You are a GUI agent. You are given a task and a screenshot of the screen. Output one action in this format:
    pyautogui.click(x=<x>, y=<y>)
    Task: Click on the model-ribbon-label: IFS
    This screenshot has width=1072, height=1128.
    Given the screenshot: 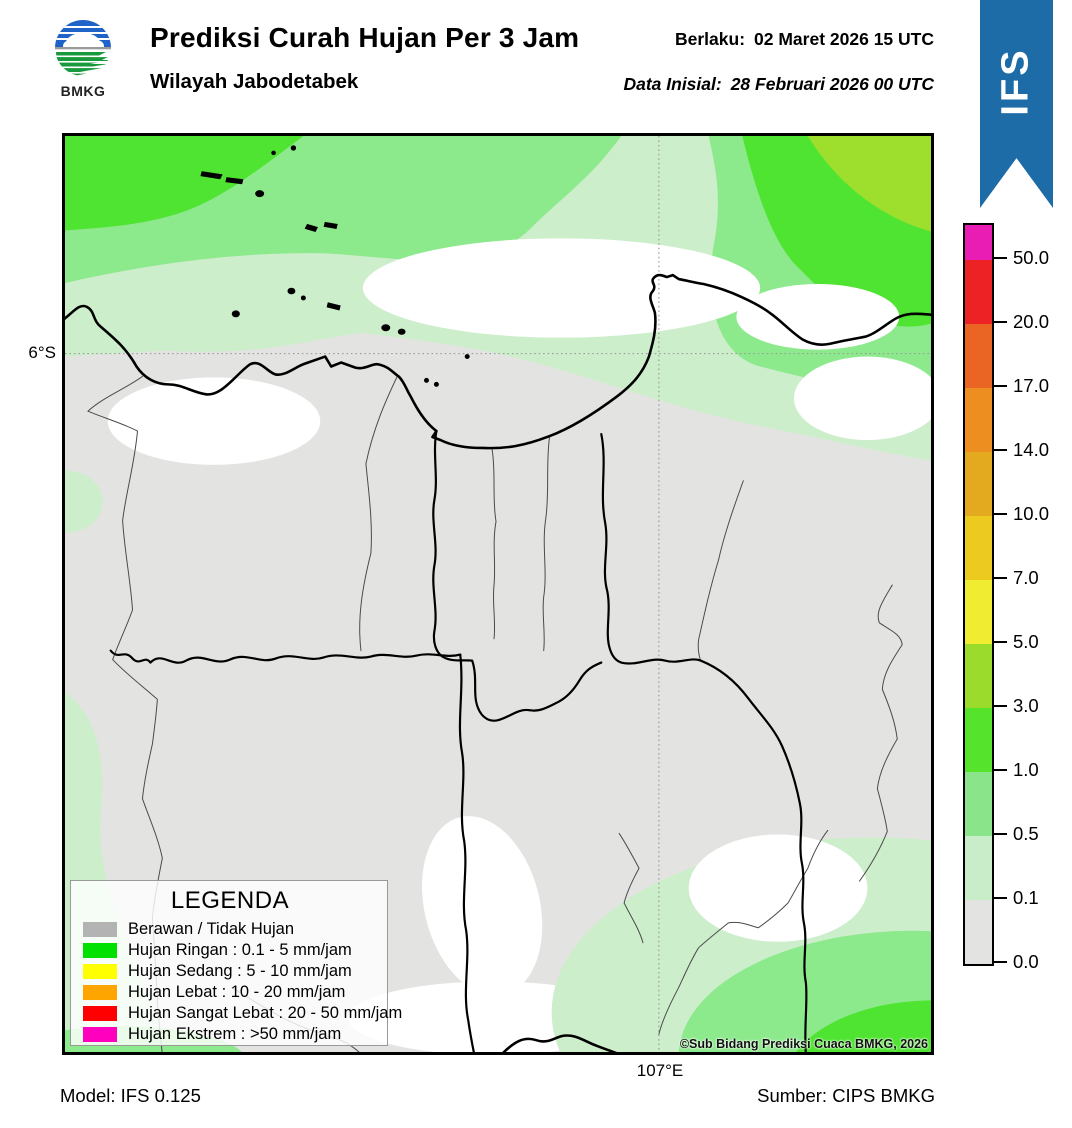 What is the action you would take?
    pyautogui.click(x=1016, y=81)
    